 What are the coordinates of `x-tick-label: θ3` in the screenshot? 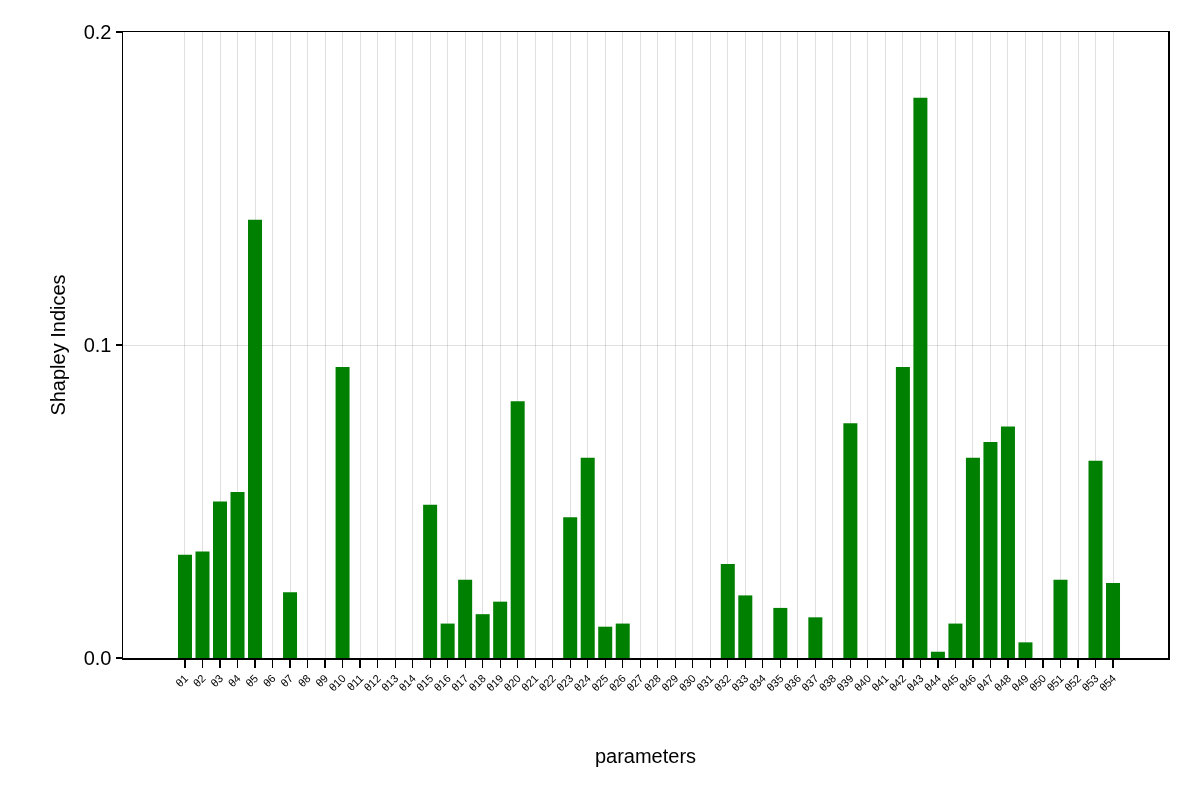 It's located at (217, 681).